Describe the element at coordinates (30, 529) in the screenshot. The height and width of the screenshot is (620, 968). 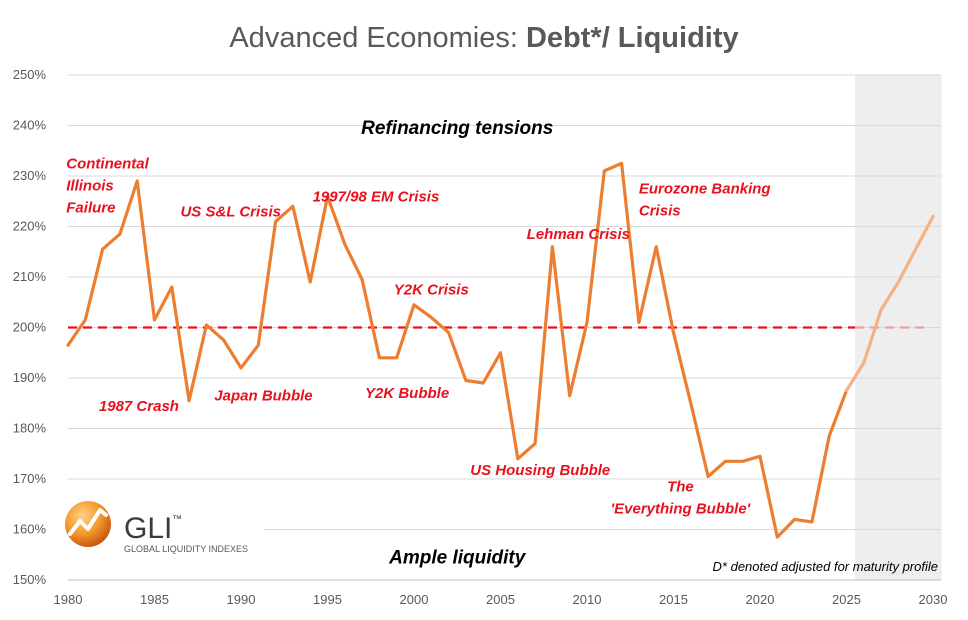
I see `y-tick-label: 160%` at that location.